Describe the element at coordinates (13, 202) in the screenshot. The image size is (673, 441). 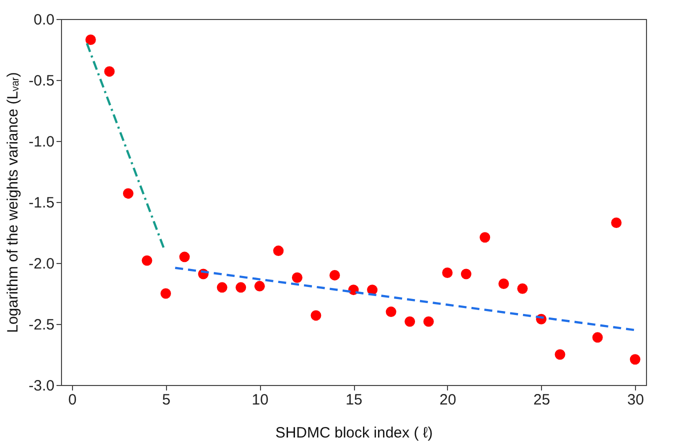
I see `y-axis-title: Logarithm of the weights variance (Lᵥₐᵣ)` at that location.